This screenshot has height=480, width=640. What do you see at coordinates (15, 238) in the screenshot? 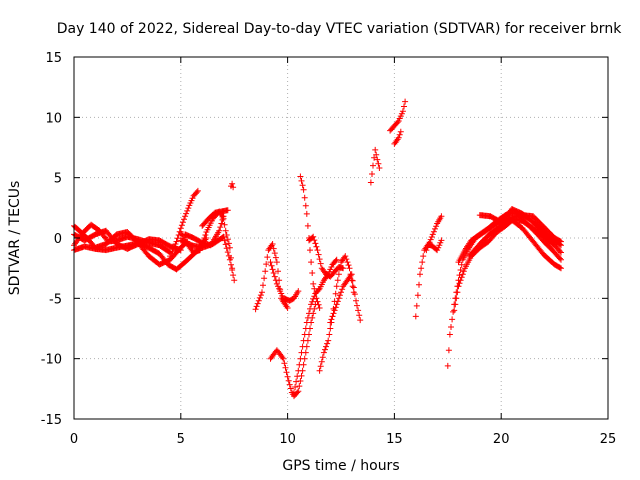
I see `y-axis-label: SDTVAR / TECUs` at bounding box center [15, 238].